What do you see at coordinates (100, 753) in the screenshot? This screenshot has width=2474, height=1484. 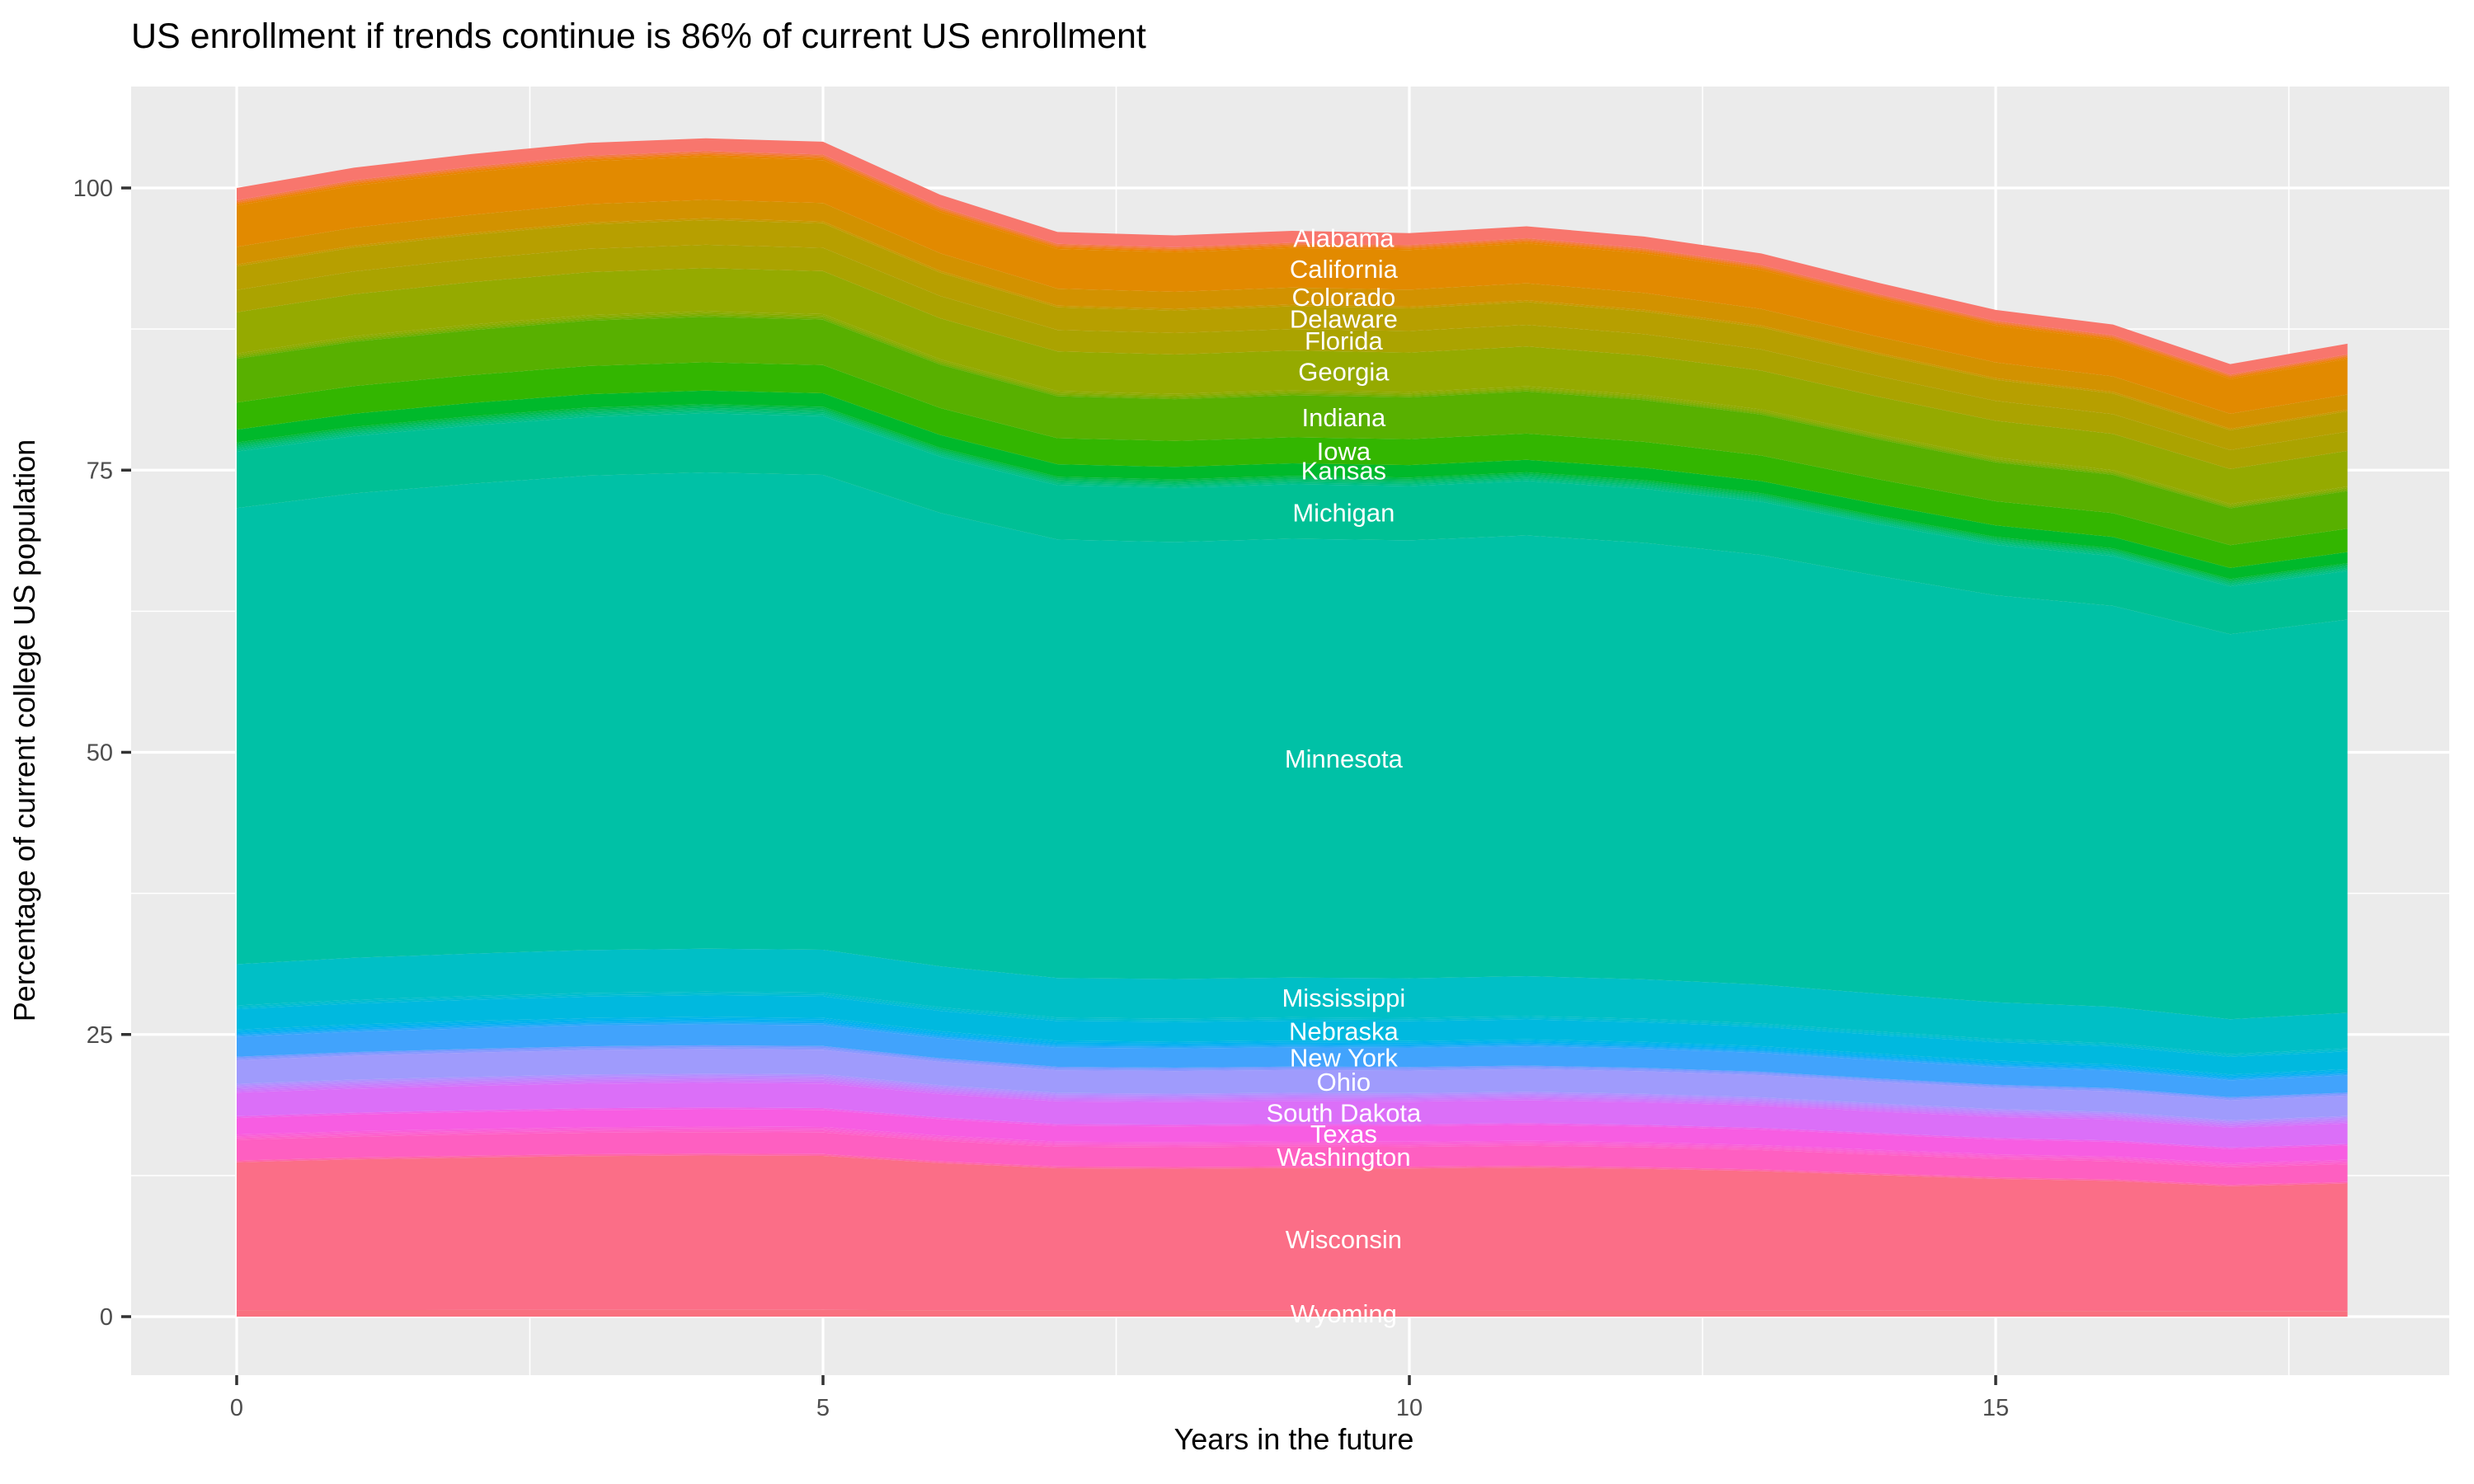 I see `y-tick-label: 50` at bounding box center [100, 753].